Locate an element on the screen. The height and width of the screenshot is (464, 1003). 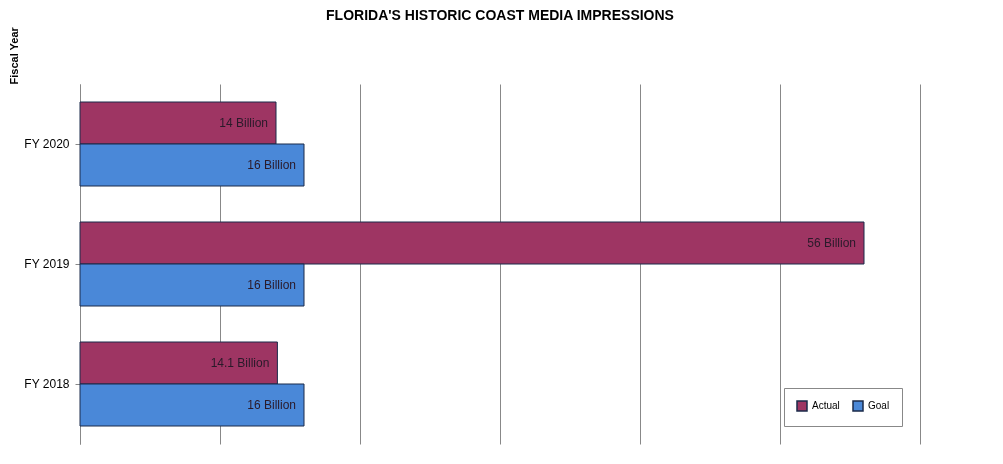
y-tick-label: FY 2019 is located at coordinates (47, 264).